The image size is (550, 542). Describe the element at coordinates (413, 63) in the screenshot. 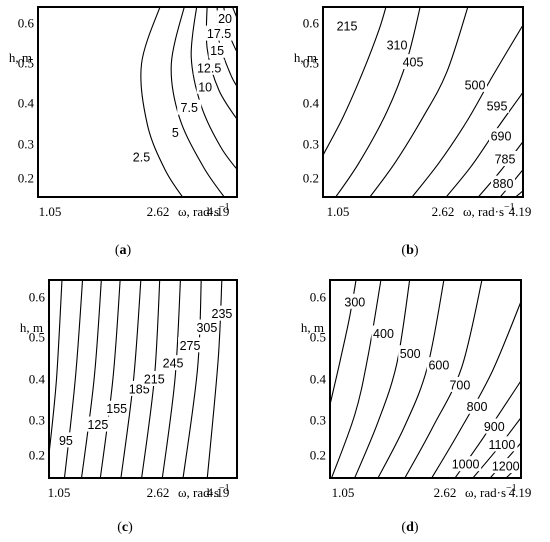

I see `contour-label: 405` at that location.